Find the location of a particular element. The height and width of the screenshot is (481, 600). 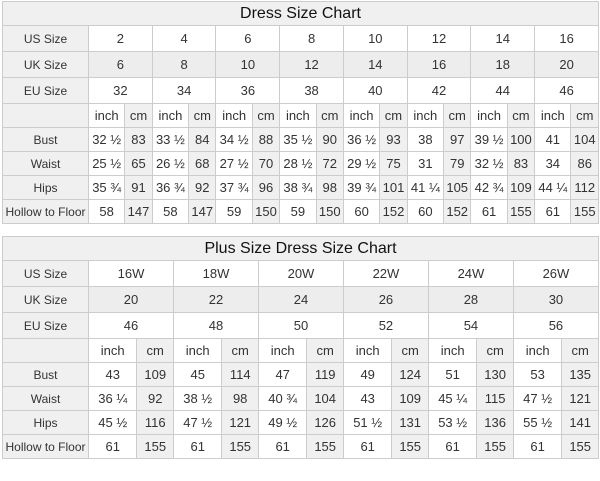

inch-value-cell: 26 ½ is located at coordinates (170, 163).